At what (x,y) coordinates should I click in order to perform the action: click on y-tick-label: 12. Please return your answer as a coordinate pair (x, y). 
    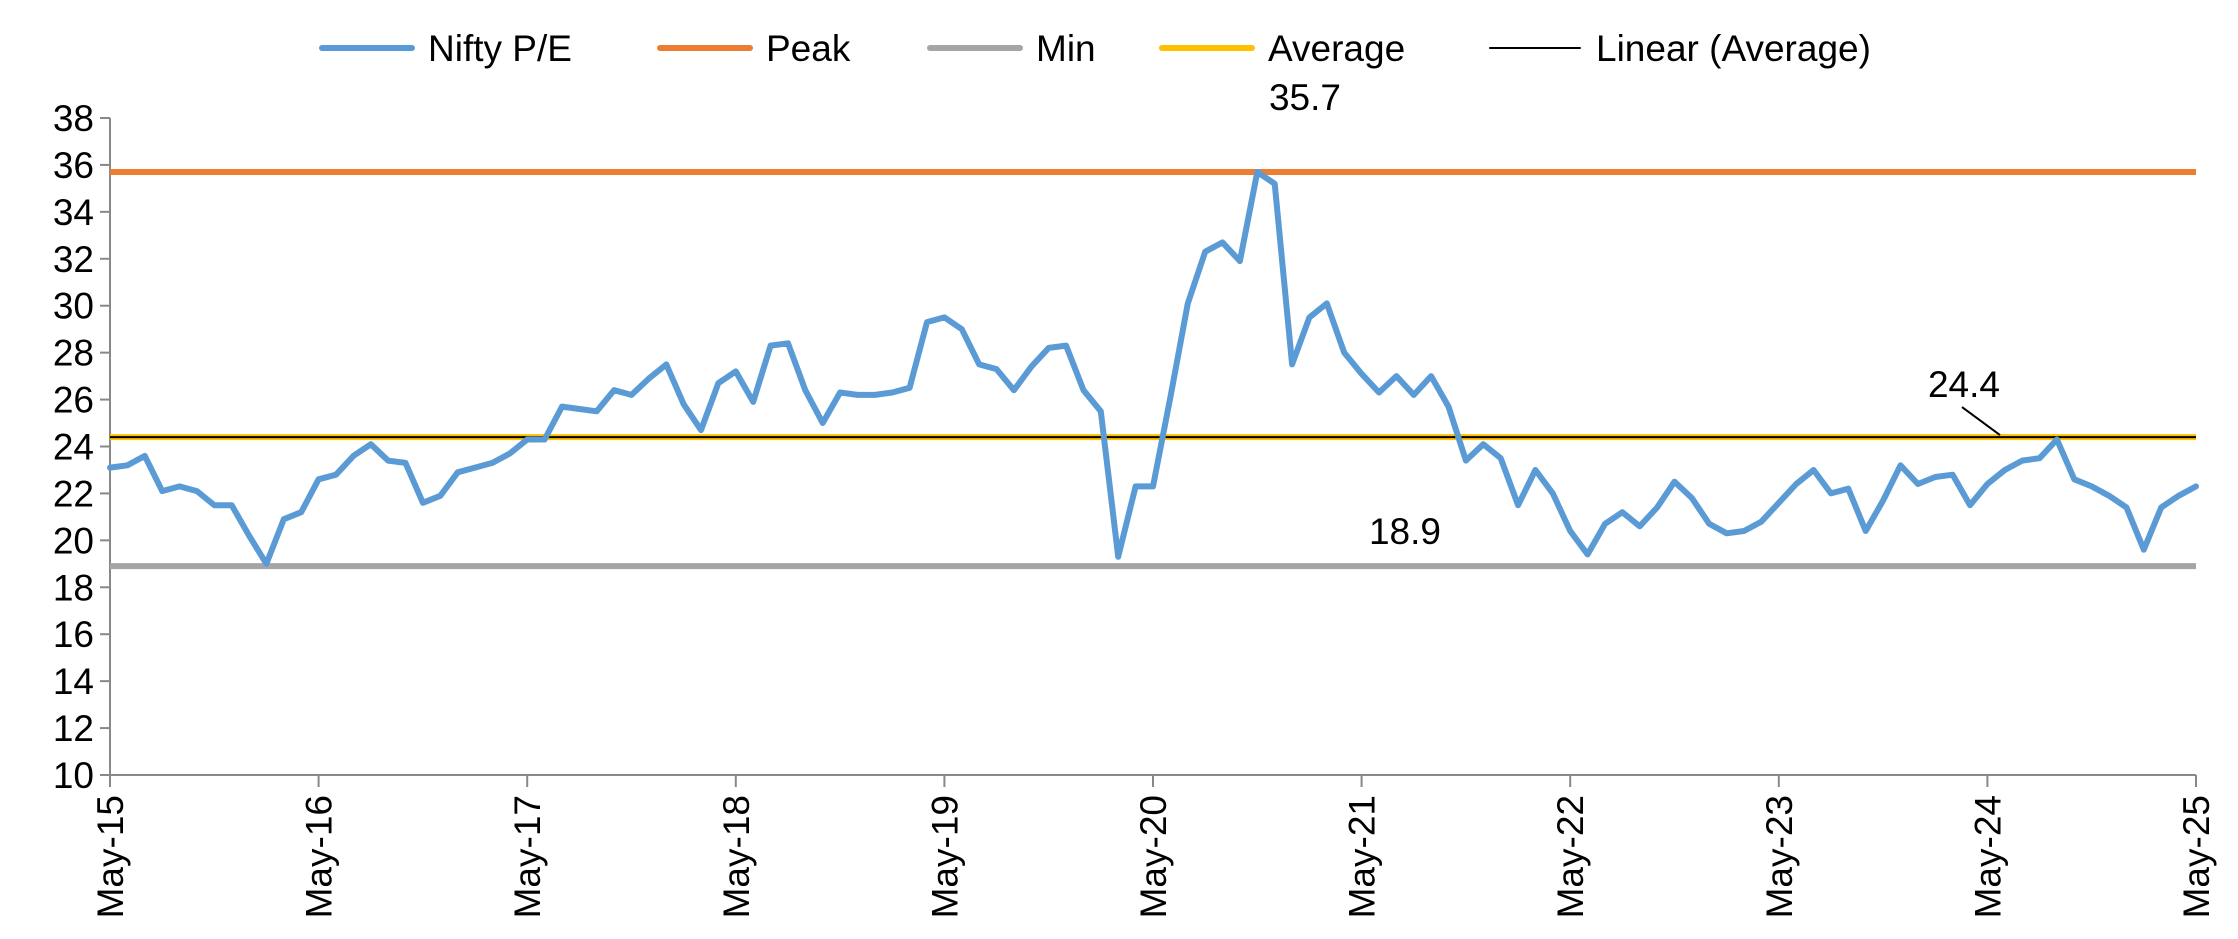
    Looking at the image, I should click on (73, 728).